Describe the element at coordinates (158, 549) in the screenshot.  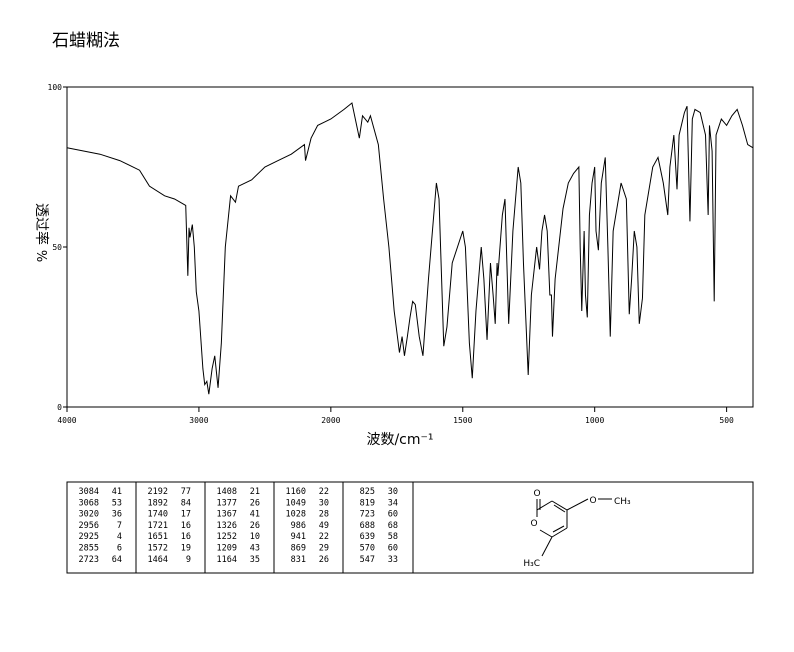
I see `peak-wavenumber: 1572` at that location.